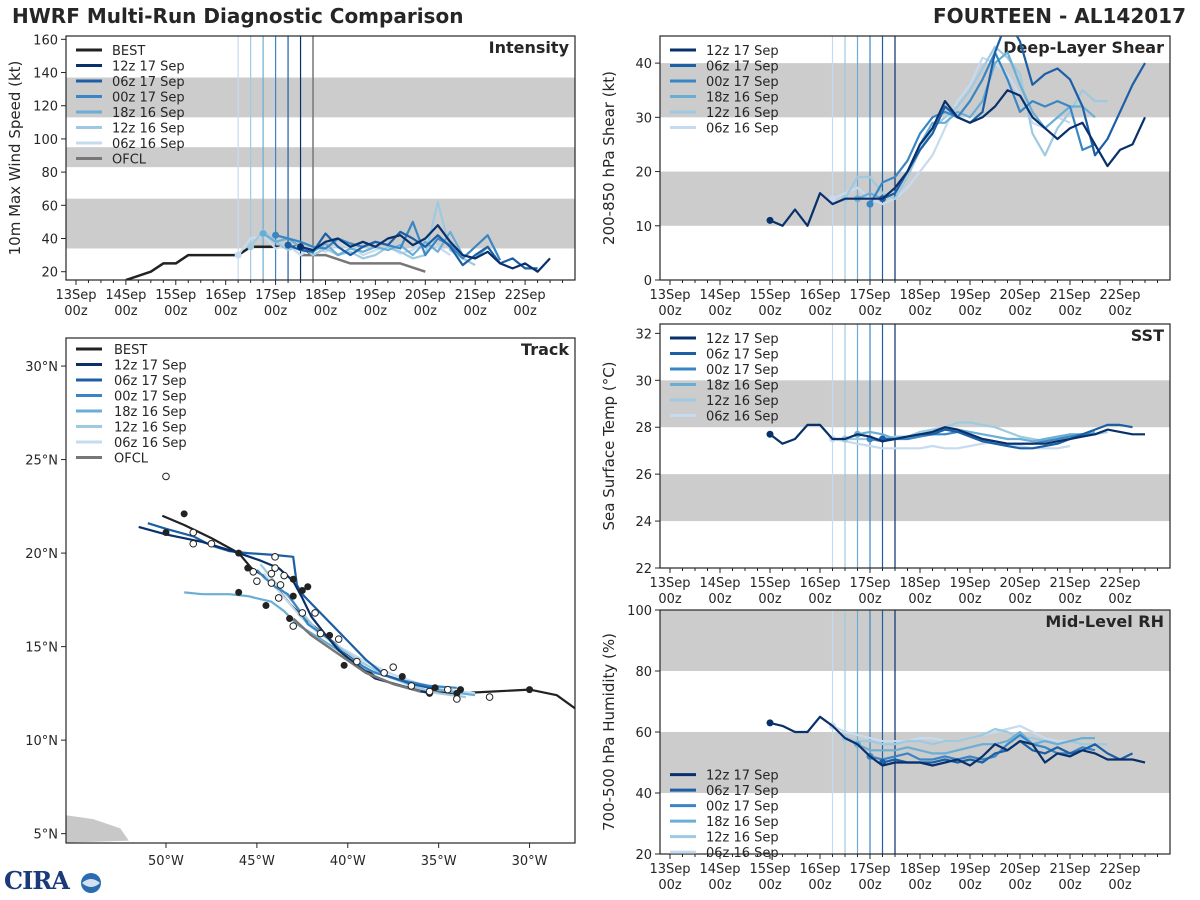  I want to click on panel-title: Track, so click(545, 349).